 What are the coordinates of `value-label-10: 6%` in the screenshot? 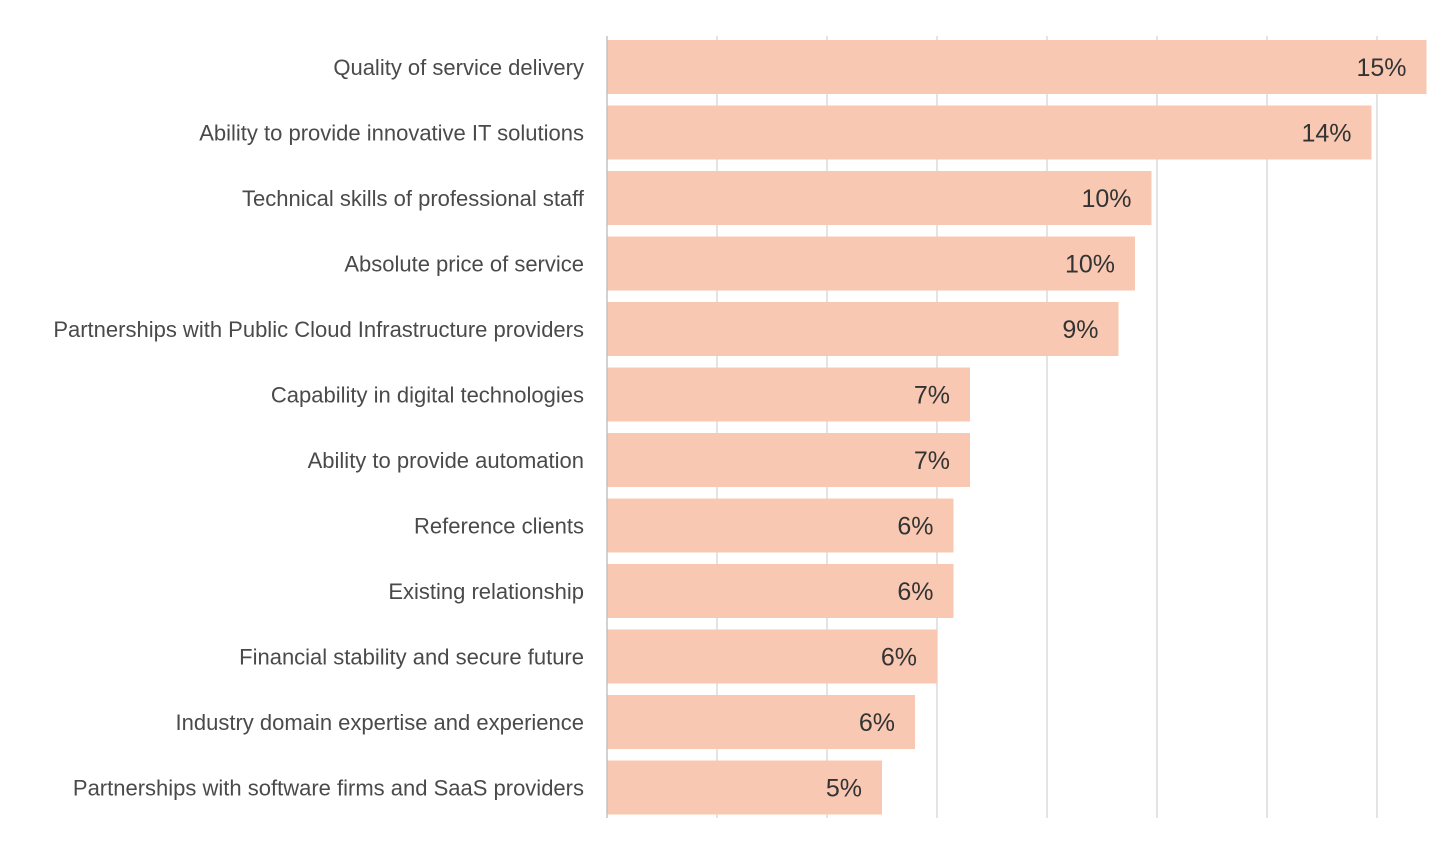 It's located at (899, 658).